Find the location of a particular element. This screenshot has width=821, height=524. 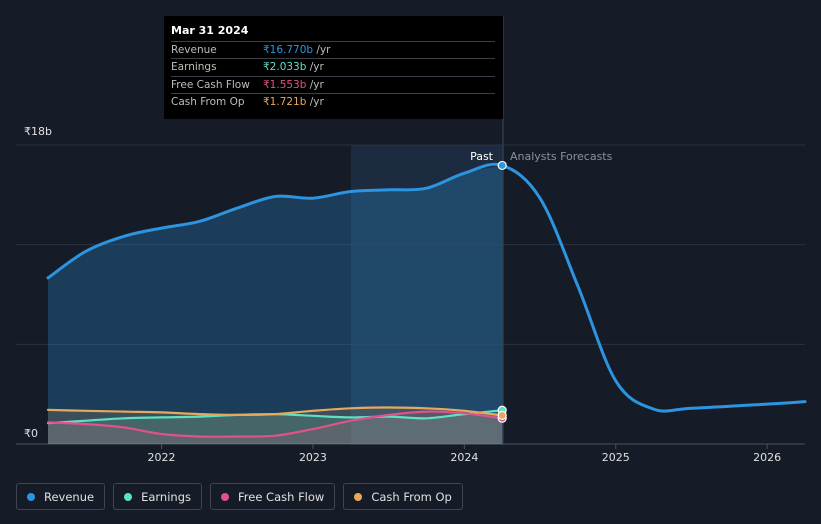

y-tick-label-zero: ₹0 is located at coordinates (31, 433).